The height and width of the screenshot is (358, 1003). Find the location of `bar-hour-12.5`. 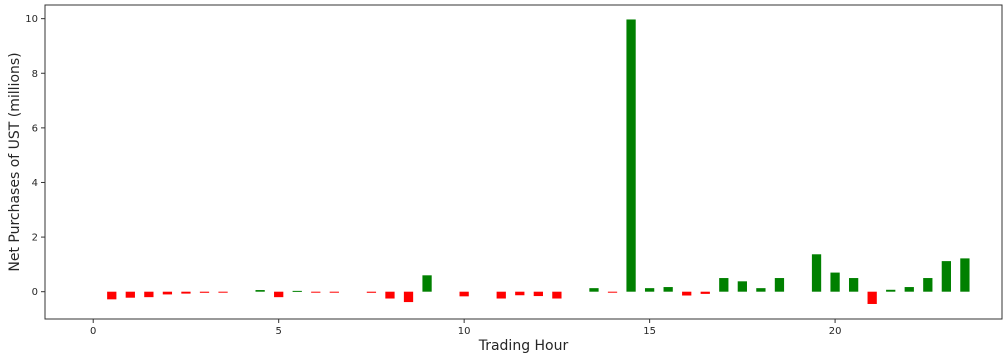

bar-hour-12.5 is located at coordinates (557, 295).